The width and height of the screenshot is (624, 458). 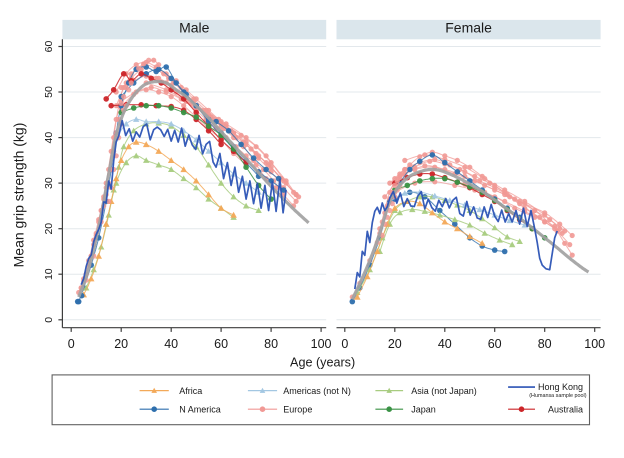 I want to click on svg-text: Americas (not N), so click(x=317, y=391).